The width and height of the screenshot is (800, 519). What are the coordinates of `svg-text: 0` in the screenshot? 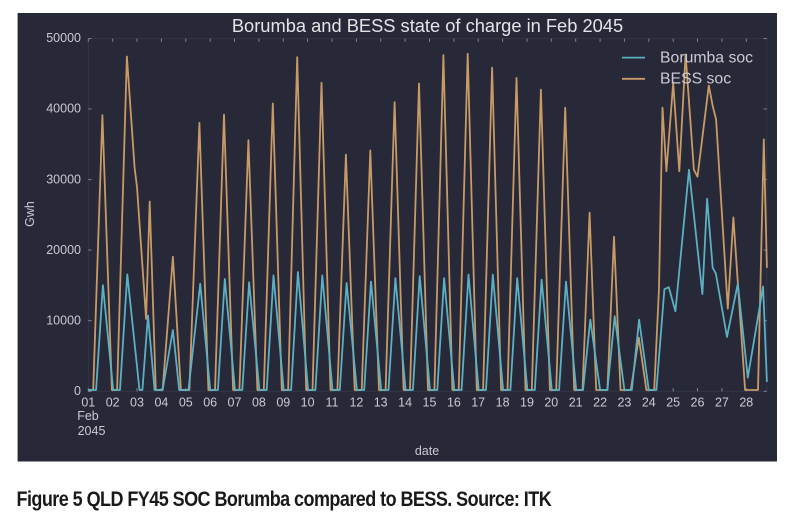 It's located at (77, 391).